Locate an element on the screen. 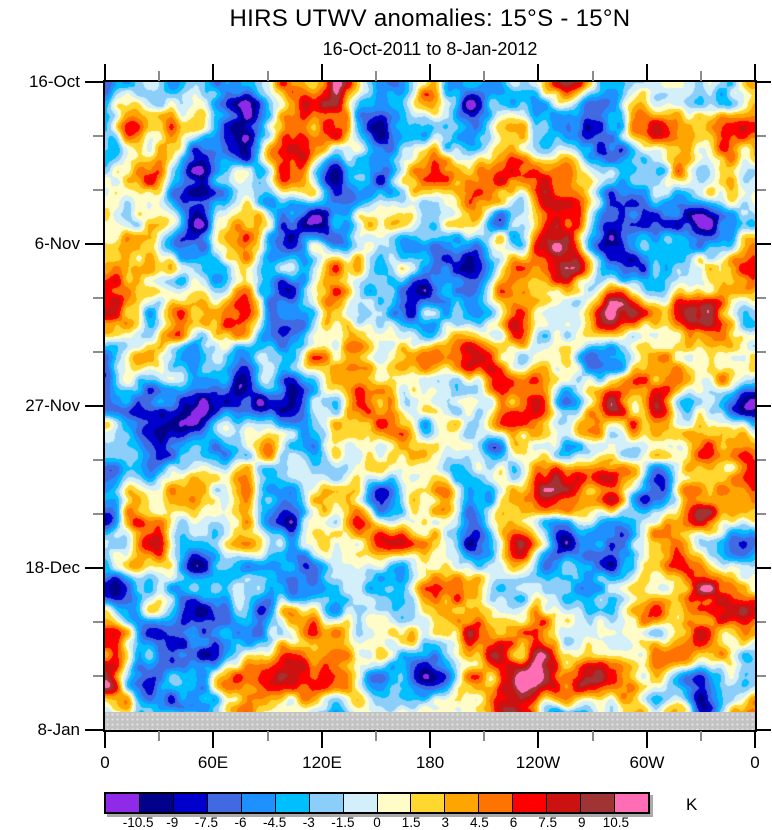  colorbar-tick-label: 0 is located at coordinates (377, 822).